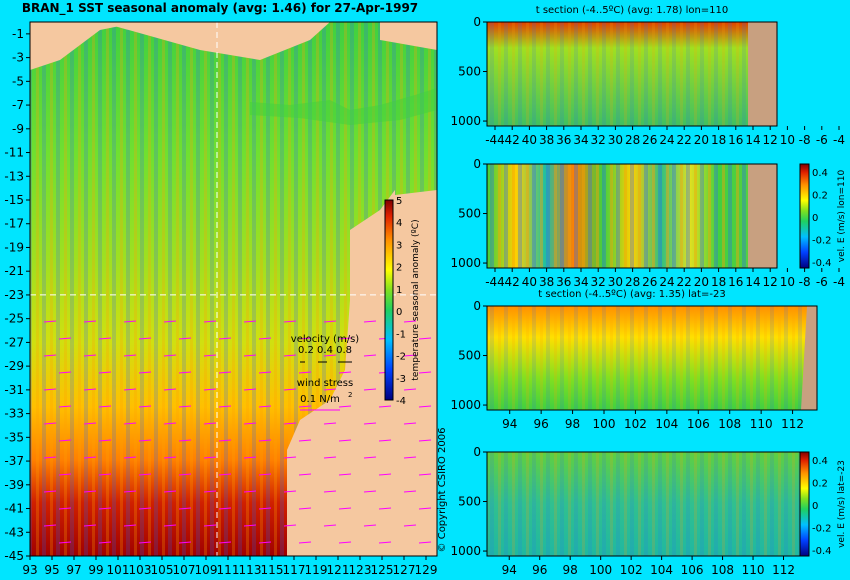  What do you see at coordinates (14, 271) in the screenshot?
I see `lat-tick-label: -21` at bounding box center [14, 271].